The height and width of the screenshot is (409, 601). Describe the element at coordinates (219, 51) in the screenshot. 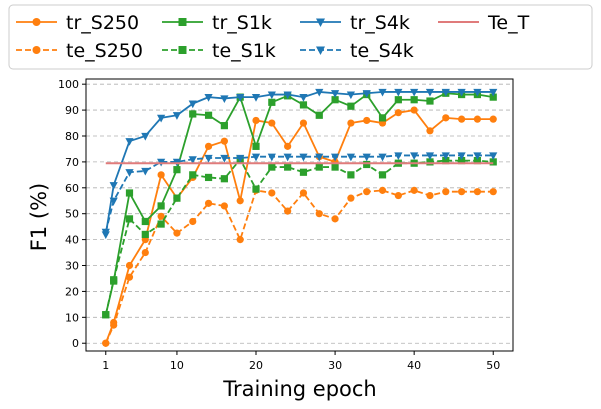

I see `legend-item-te_S1k: te_S1k` at that location.